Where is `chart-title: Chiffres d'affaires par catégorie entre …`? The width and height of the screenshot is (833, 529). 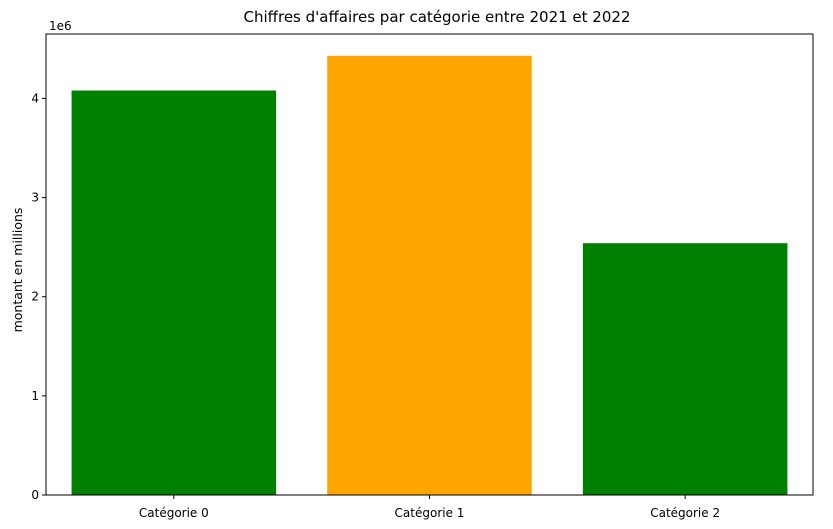
chart-title: Chiffres d'affaires par catégorie entre … is located at coordinates (437, 17).